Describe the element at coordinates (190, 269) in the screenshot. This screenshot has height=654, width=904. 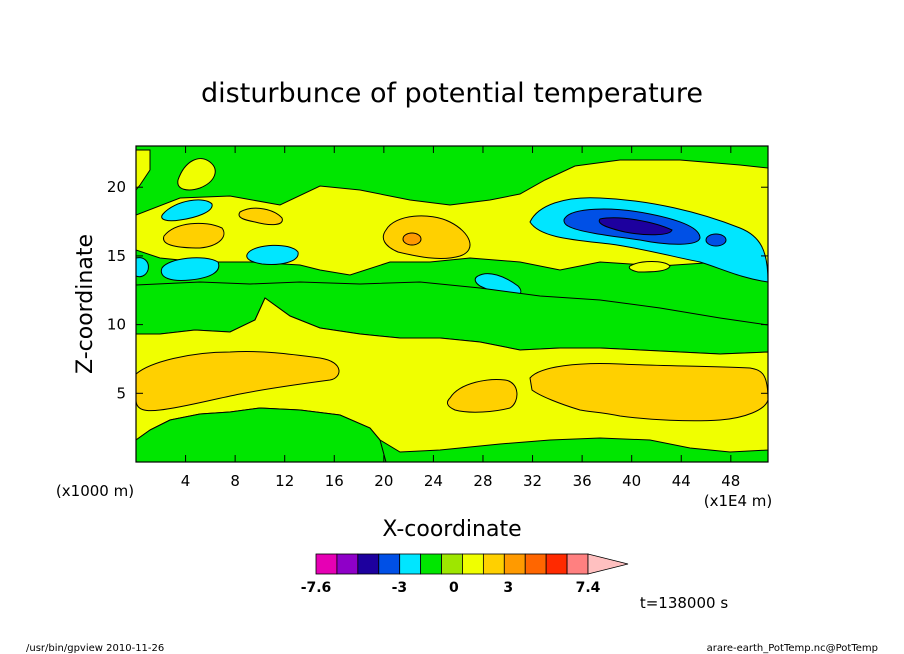
I see `region-cyan-left-low` at that location.